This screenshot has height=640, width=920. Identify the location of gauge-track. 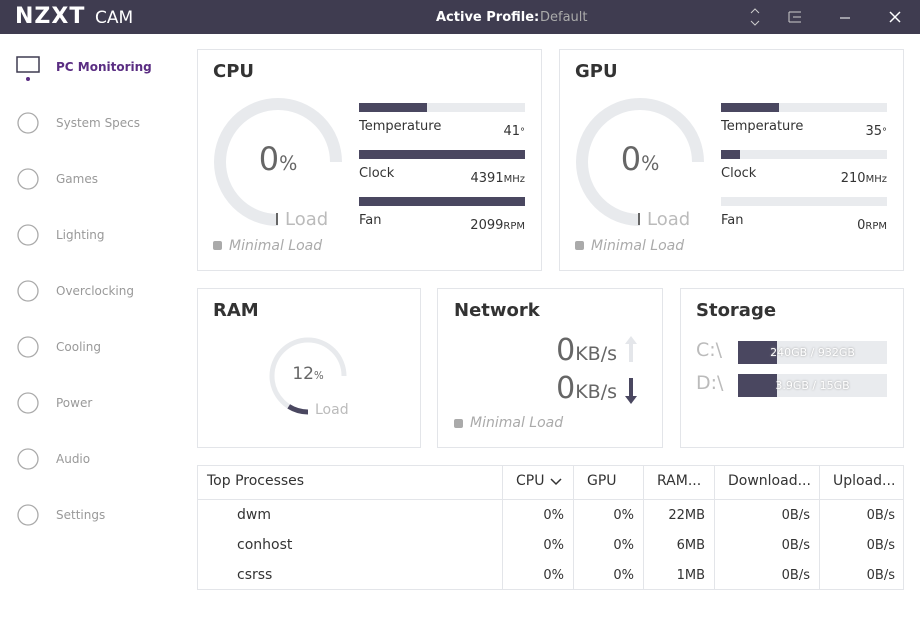
(278, 162).